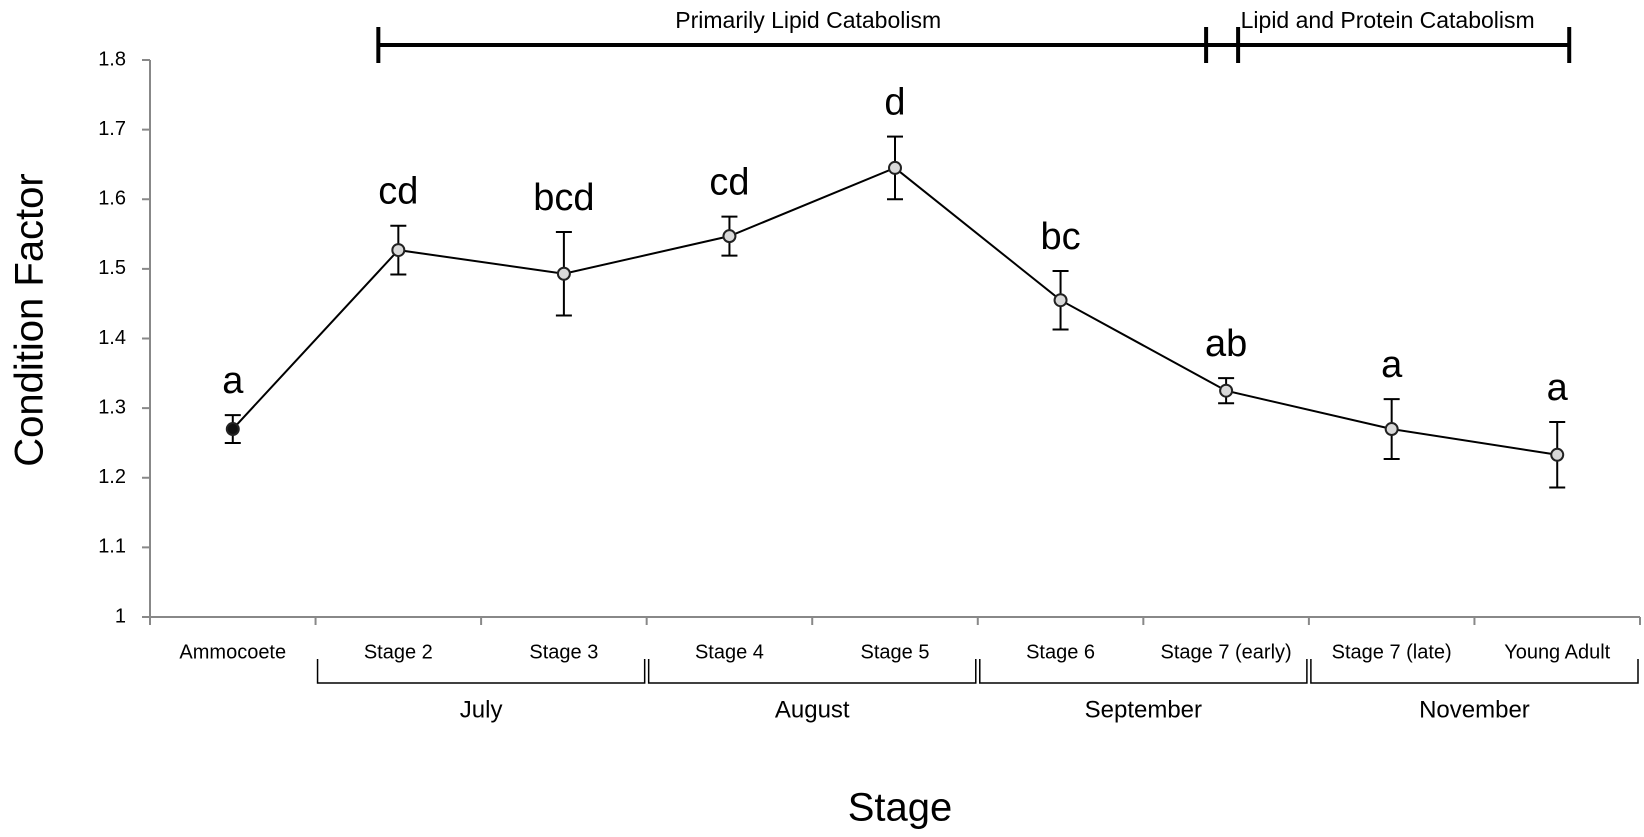 This screenshot has height=837, width=1644. Describe the element at coordinates (1060, 652) in the screenshot. I see `x-tick-label: Stage 6` at that location.